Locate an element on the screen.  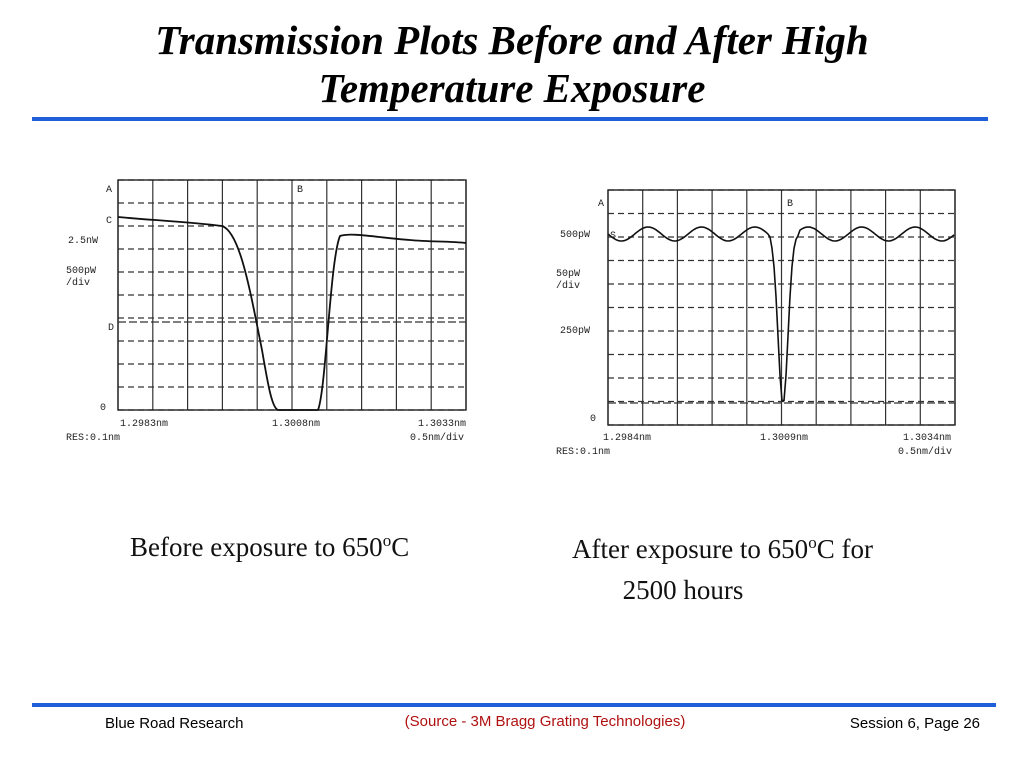
left-plot is located at coordinates (292, 295).